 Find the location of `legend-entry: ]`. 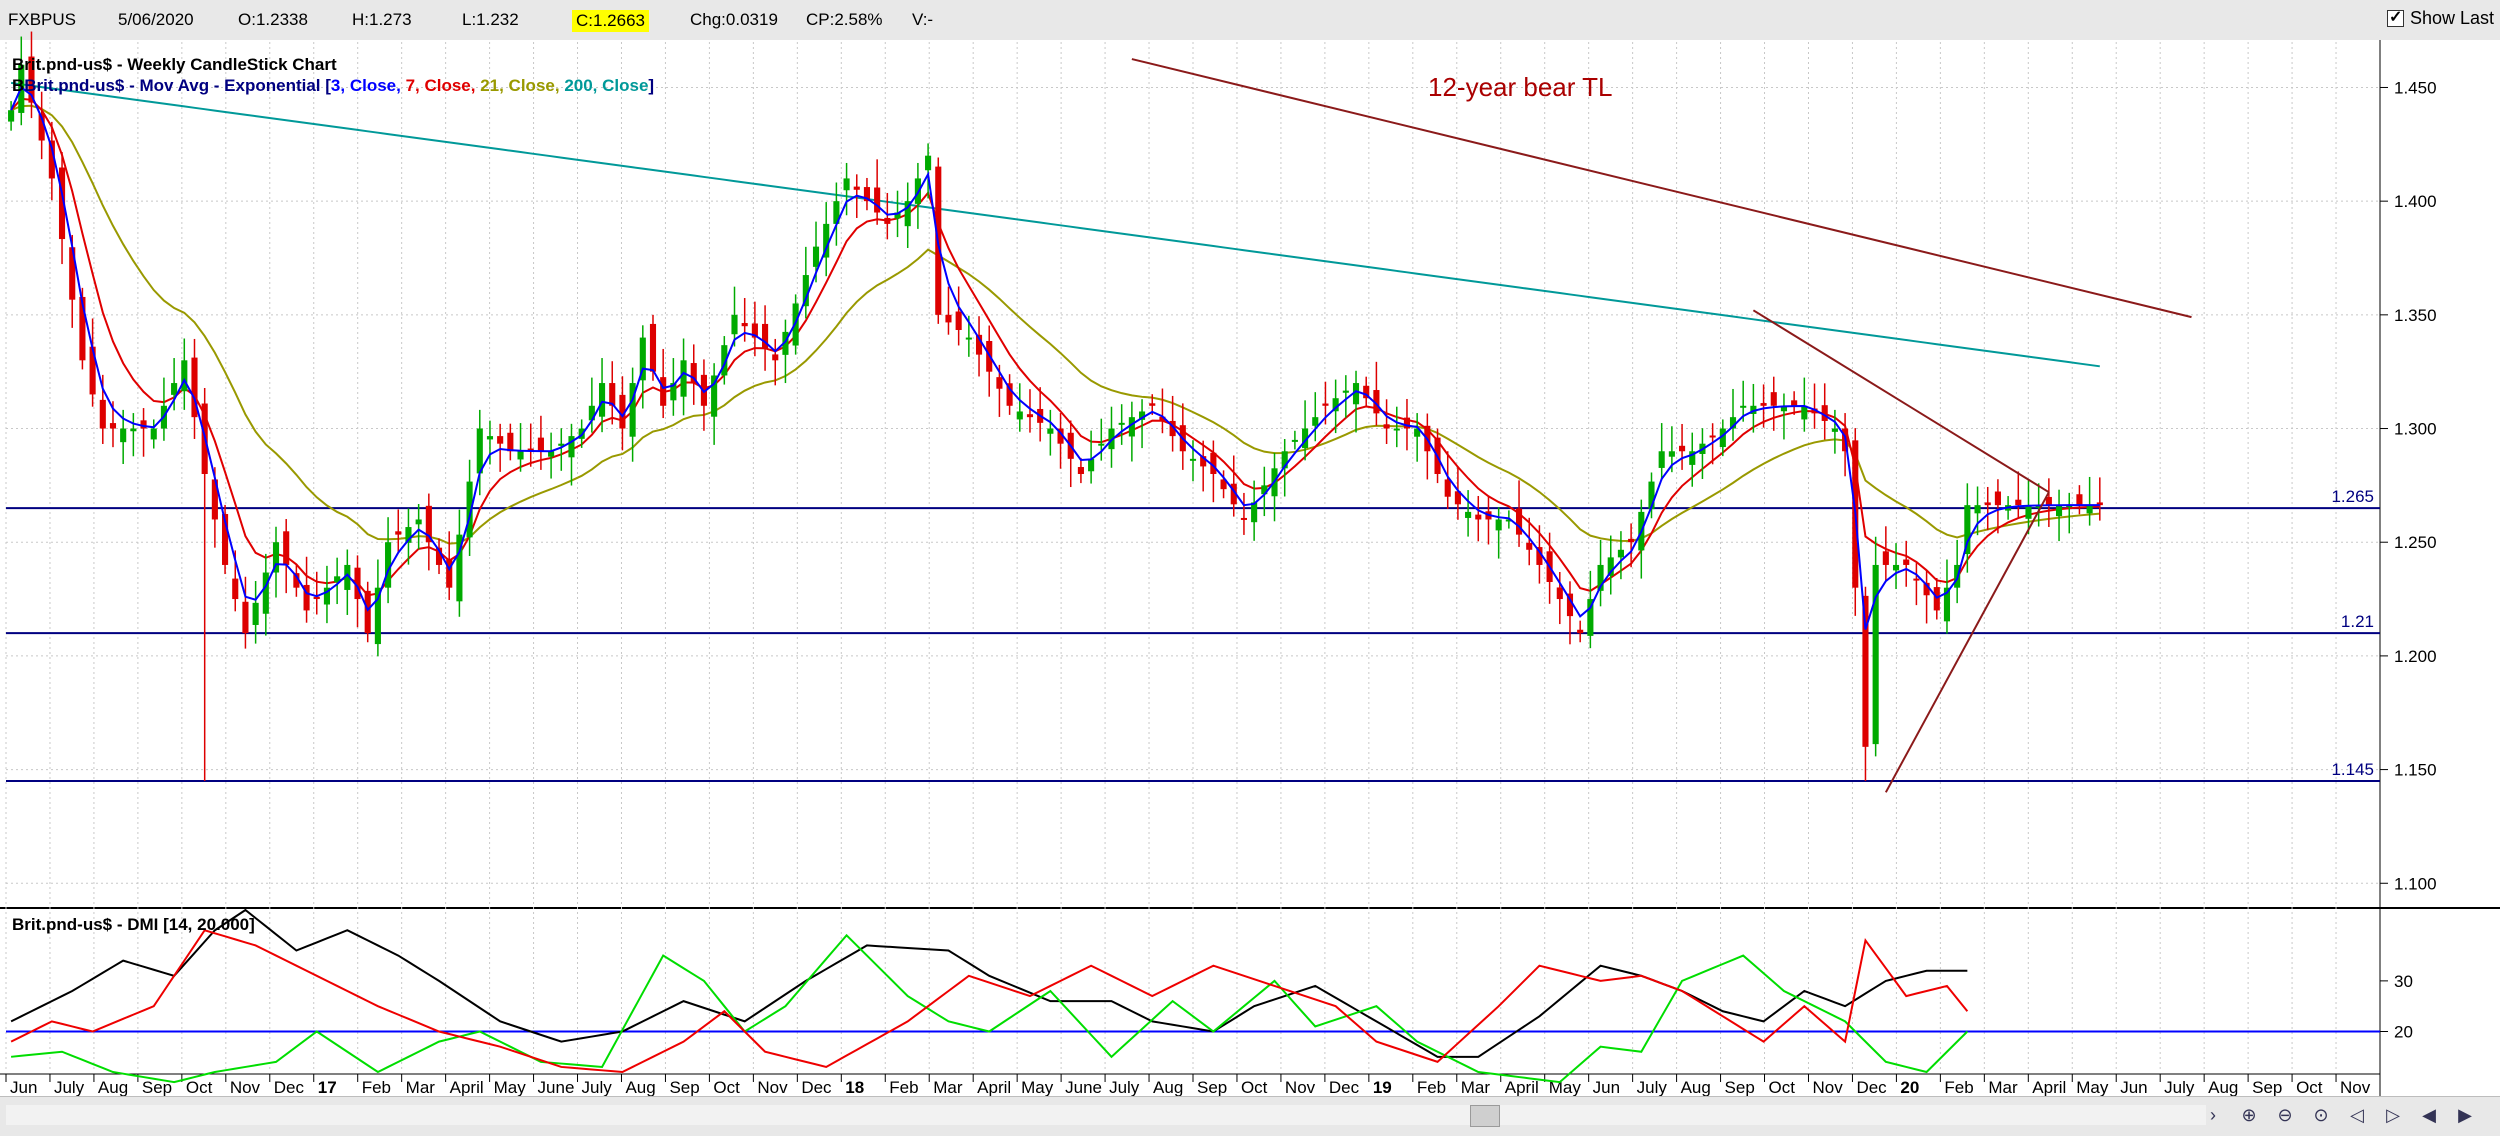

legend-entry: ] is located at coordinates (651, 85).